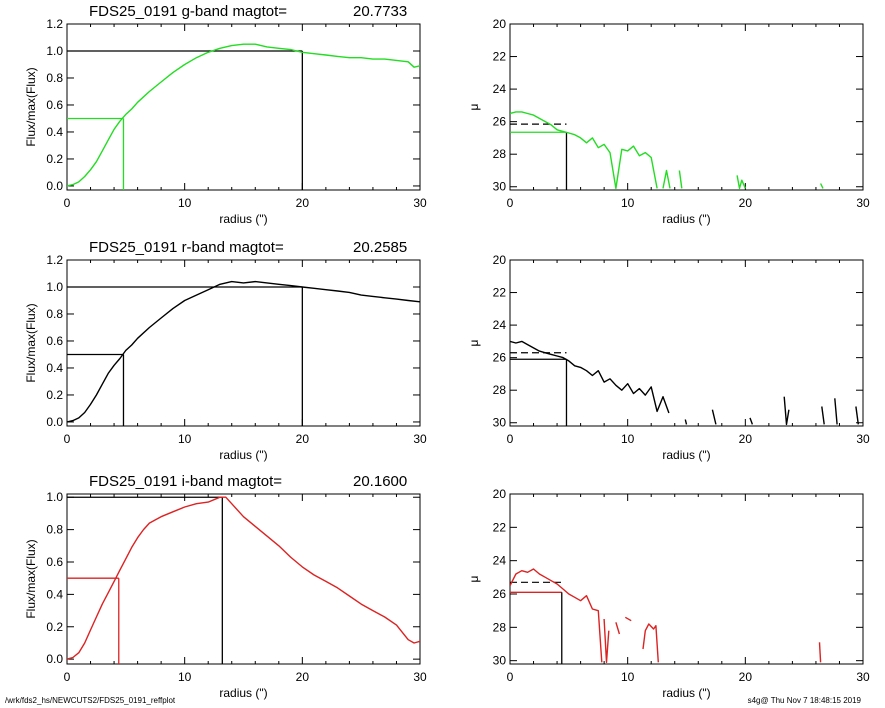 Image resolution: width=885 pixels, height=708 pixels. I want to click on y-tick-label: 0.2, so click(54, 627).